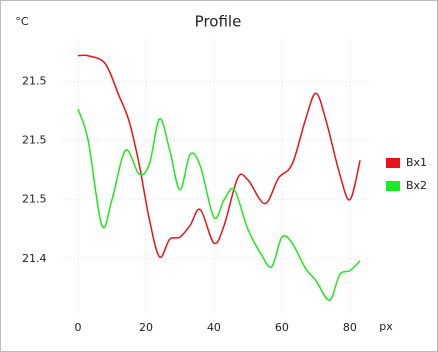 This screenshot has height=352, width=438. Describe the element at coordinates (214, 327) in the screenshot. I see `x-tick-label: 40` at that location.